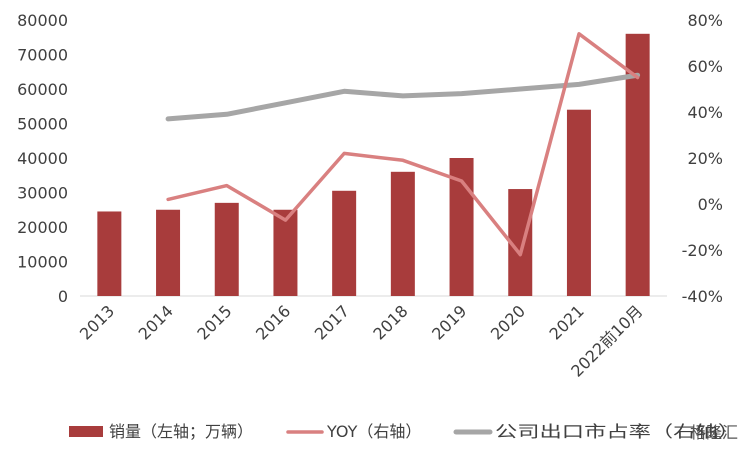 Image resolution: width=744 pixels, height=449 pixels. I want to click on market-share-line, so click(403, 97).